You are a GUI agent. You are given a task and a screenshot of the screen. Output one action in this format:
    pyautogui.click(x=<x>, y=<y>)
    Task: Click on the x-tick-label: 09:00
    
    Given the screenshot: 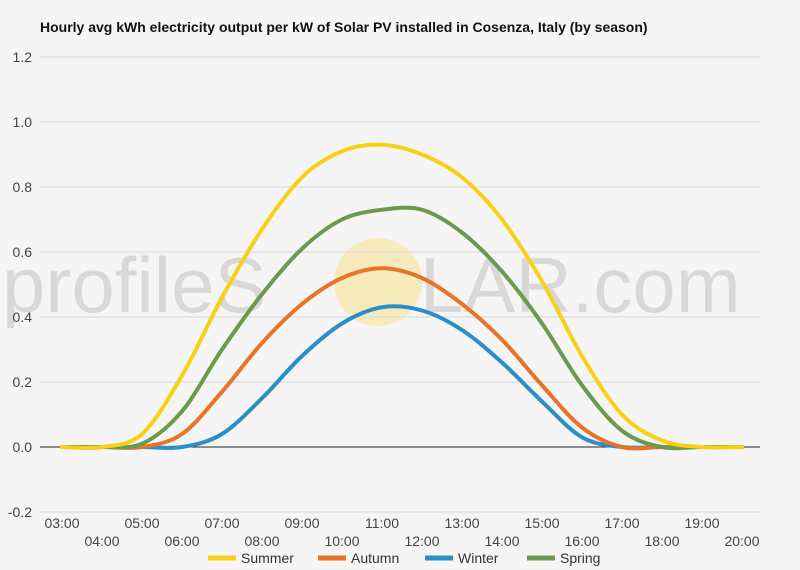 What is the action you would take?
    pyautogui.click(x=301, y=523)
    